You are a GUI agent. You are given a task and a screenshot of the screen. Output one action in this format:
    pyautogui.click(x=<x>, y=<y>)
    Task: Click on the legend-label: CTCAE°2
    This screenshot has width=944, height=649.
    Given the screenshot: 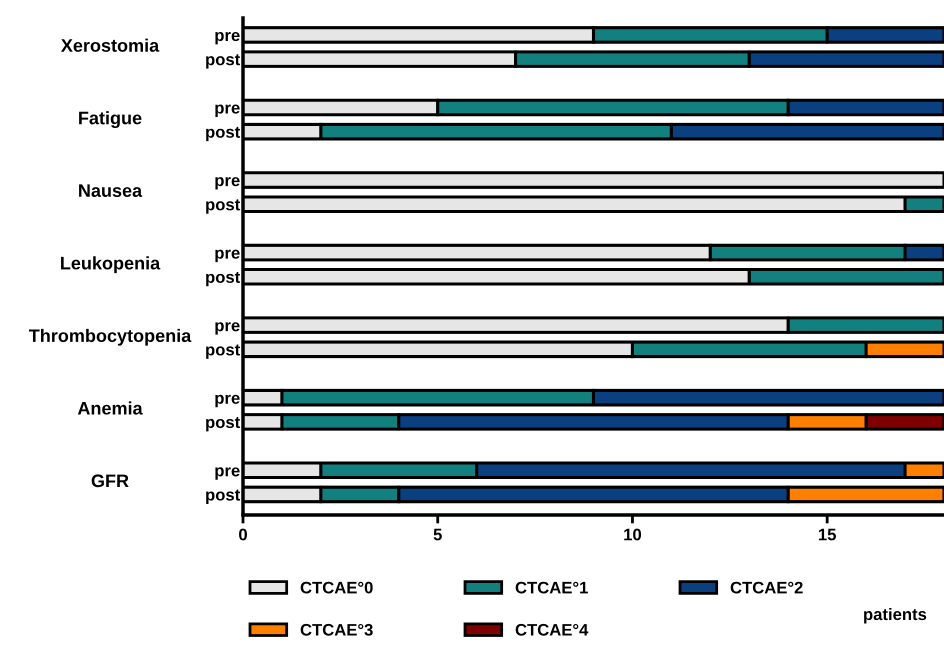 What is the action you would take?
    pyautogui.click(x=766, y=588)
    